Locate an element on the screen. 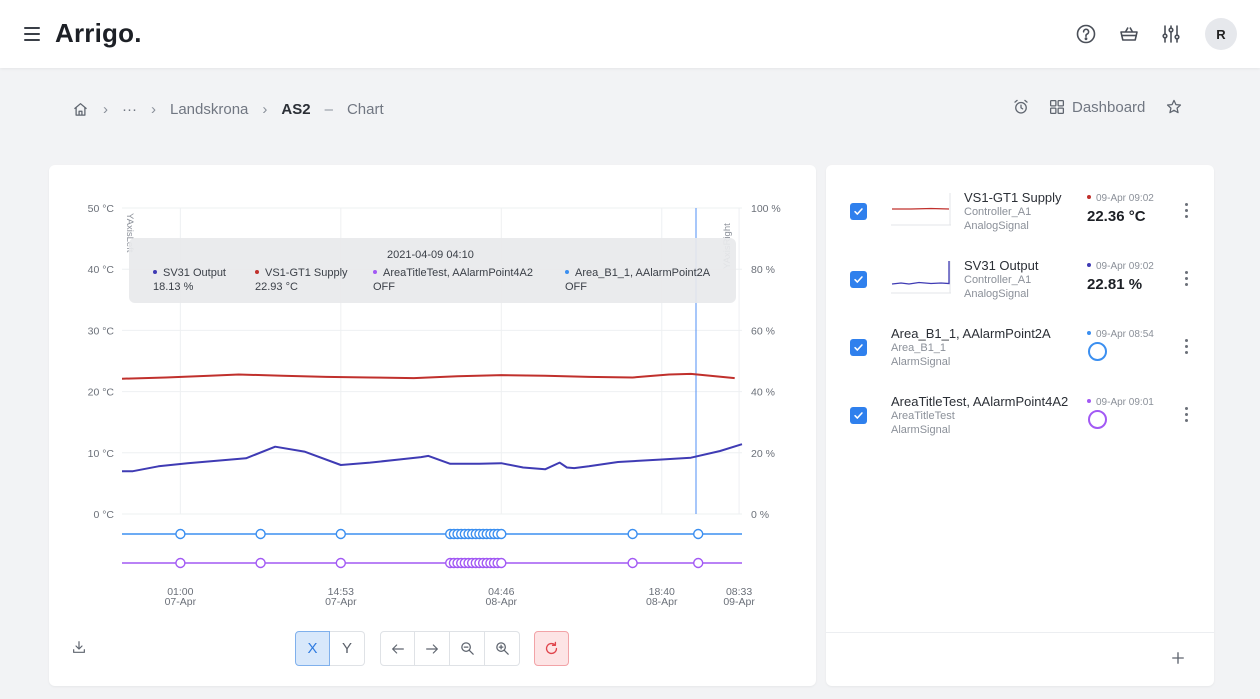 The image size is (1260, 699). arrow-right-icon is located at coordinates (432, 648).